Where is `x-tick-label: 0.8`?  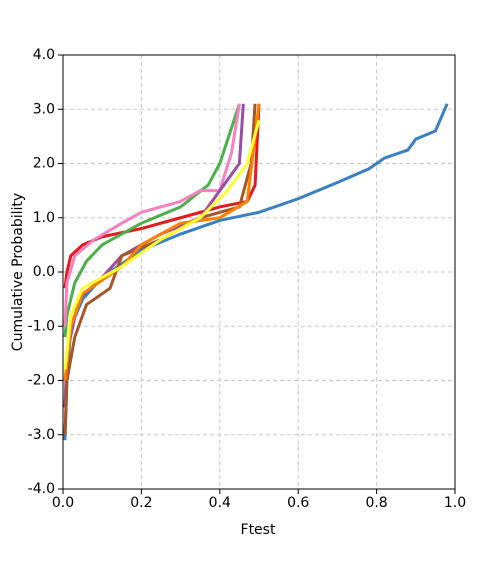 x-tick-label: 0.8 is located at coordinates (376, 503).